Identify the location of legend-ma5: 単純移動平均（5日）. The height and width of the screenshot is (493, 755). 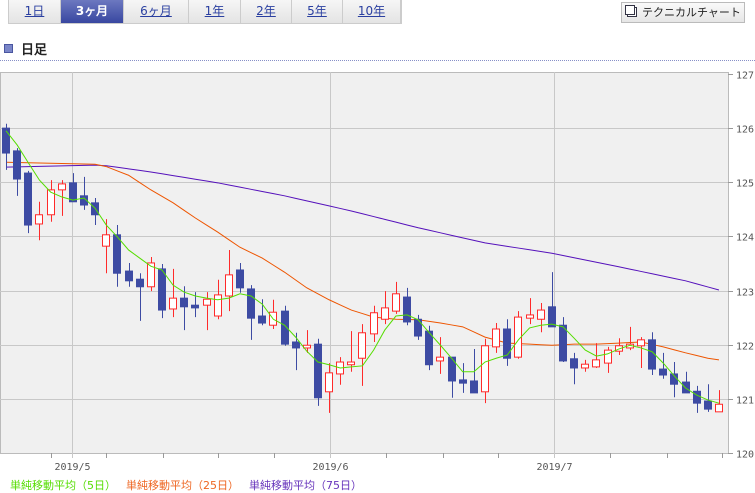
(63, 485).